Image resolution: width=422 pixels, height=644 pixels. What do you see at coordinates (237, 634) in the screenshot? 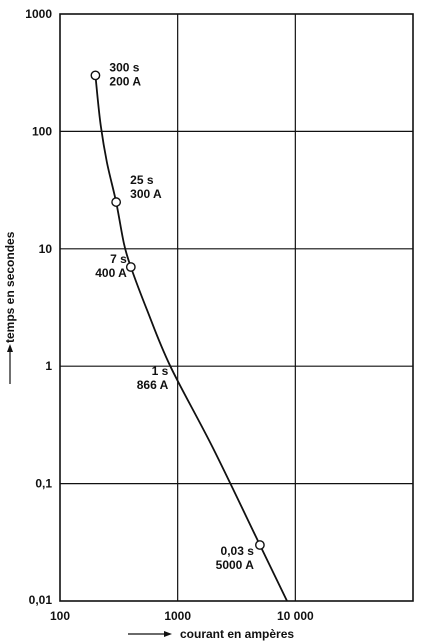
I see `x-axis-label: courant en ampères` at bounding box center [237, 634].